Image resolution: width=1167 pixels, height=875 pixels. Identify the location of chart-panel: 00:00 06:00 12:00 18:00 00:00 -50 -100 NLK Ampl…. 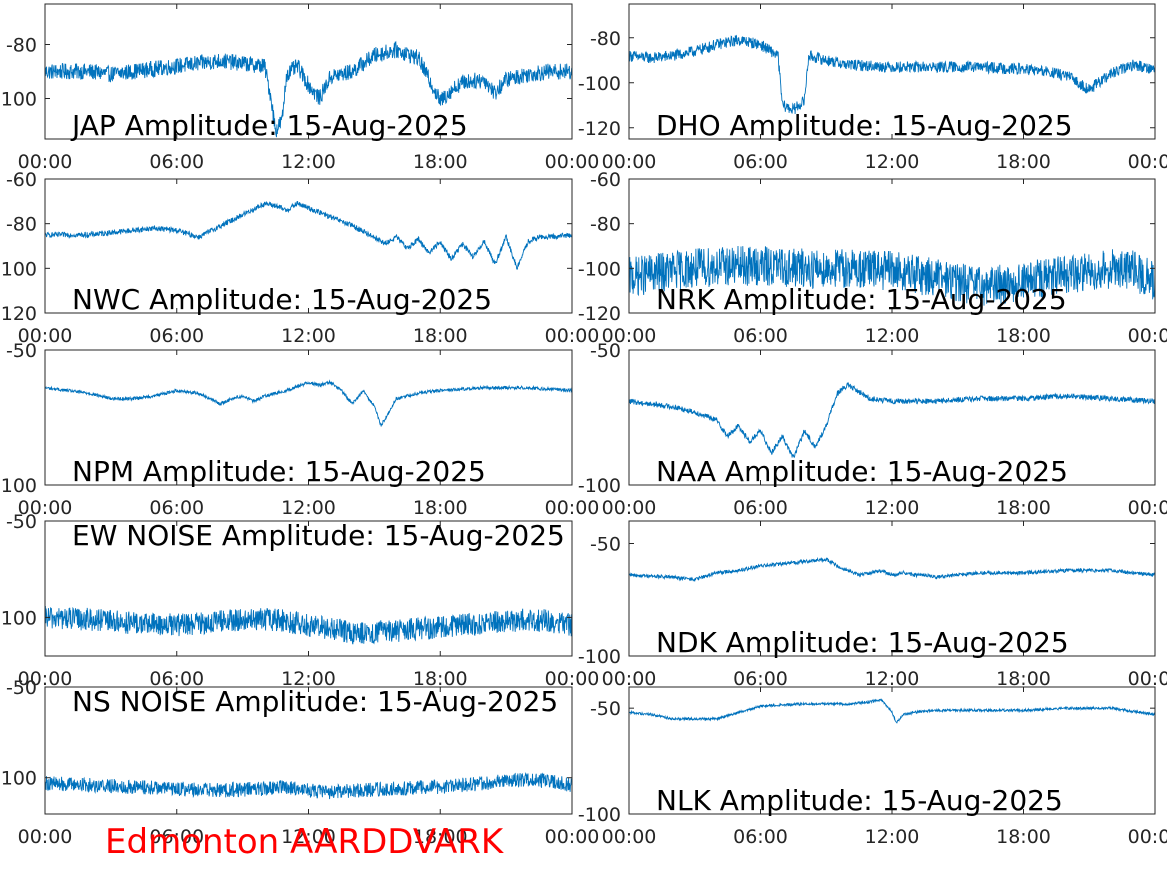
(872, 767).